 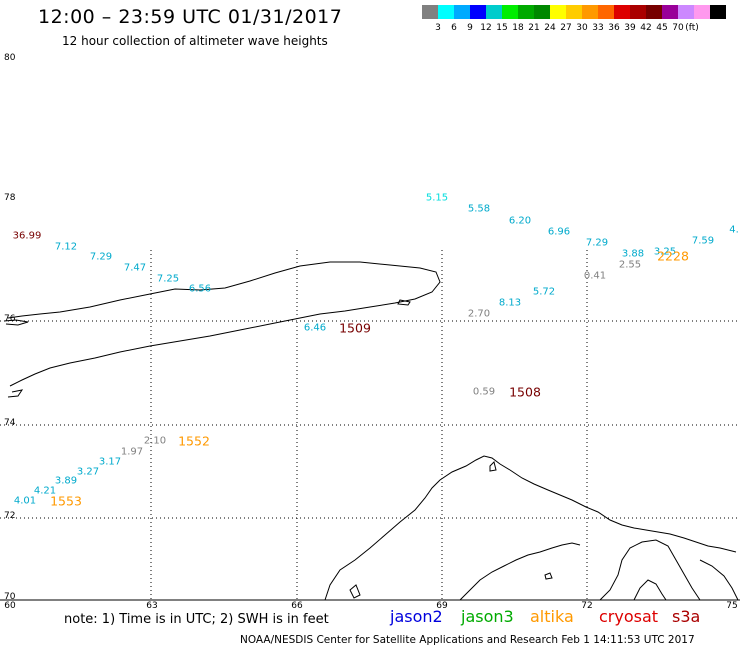 I want to click on pass-time-label: 1509, so click(x=355, y=328).